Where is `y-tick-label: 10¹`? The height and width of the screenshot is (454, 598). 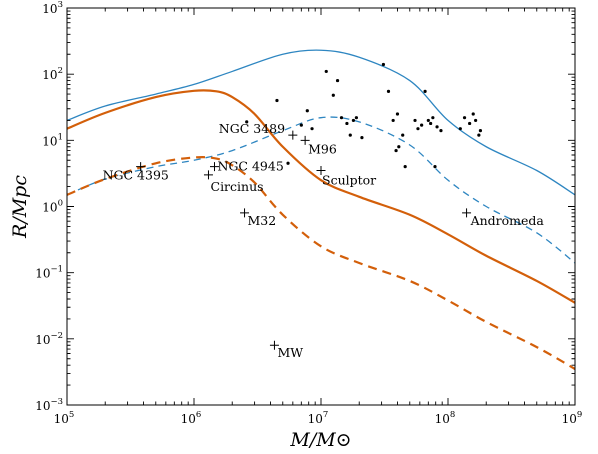
y-tick-label: 10¹ is located at coordinates (52, 140).